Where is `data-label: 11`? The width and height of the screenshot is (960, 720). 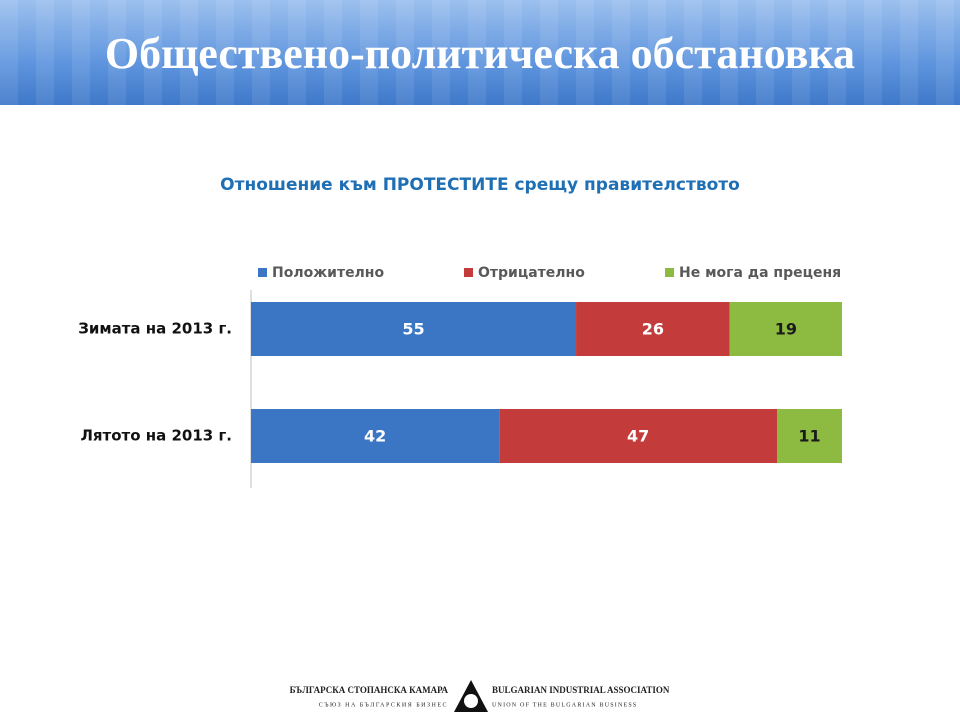
data-label: 11 is located at coordinates (809, 436).